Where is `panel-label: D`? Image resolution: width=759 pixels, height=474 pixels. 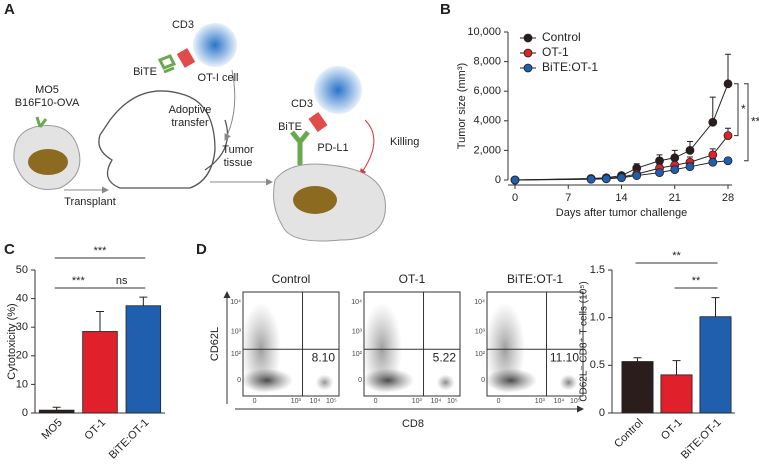
panel-label: D is located at coordinates (201, 249).